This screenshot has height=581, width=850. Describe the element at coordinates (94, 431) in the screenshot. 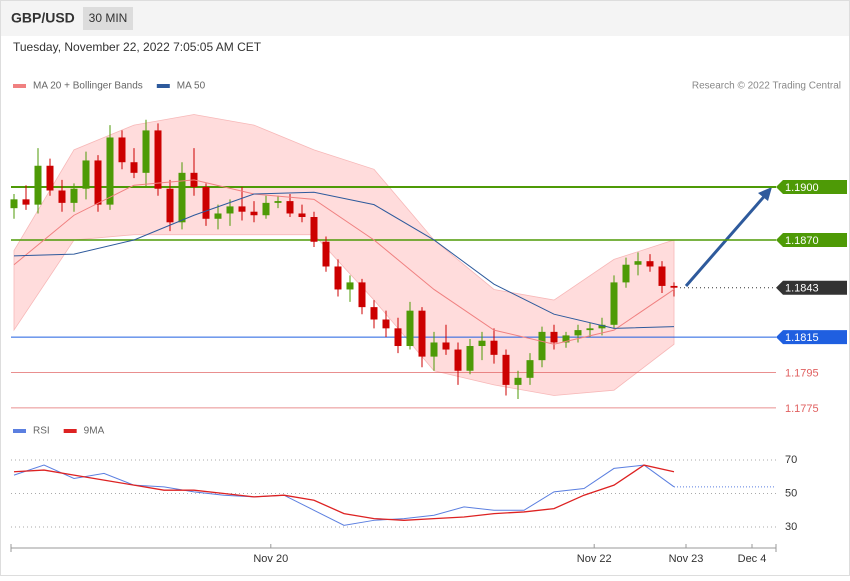

I see `legend-label: 9MA` at that location.